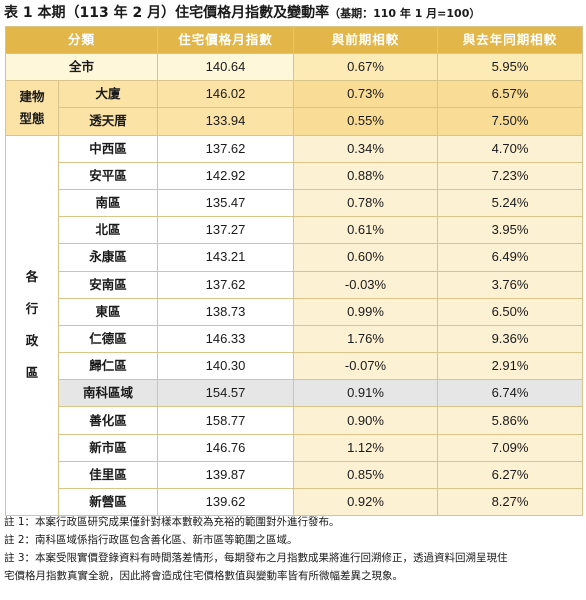 The image size is (586, 600). Describe the element at coordinates (108, 339) in the screenshot. I see `row-label: 仁德區` at that location.